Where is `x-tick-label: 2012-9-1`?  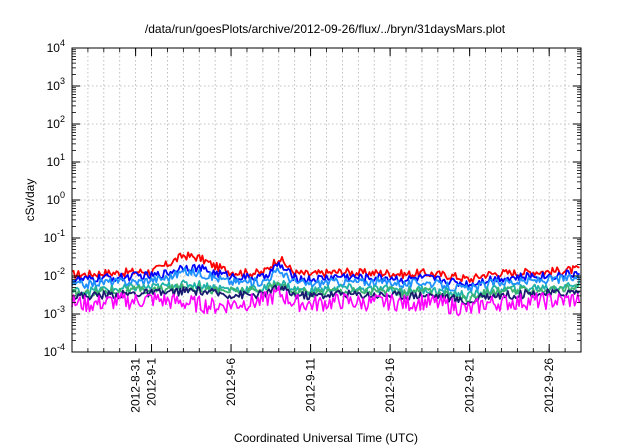 x-tick-label: 2012-9-1 is located at coordinates (152, 382).